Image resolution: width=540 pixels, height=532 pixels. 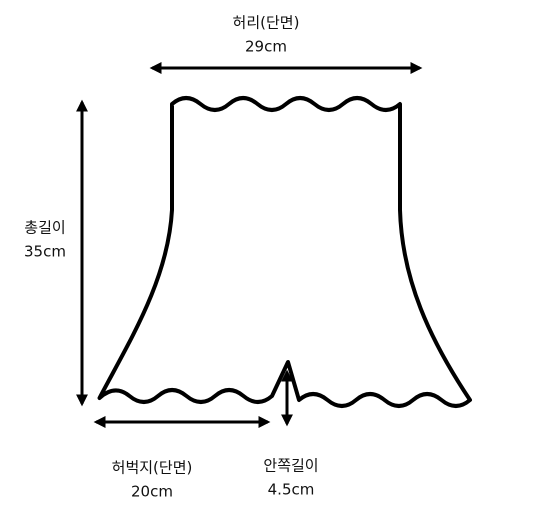 I want to click on label: 허리(단면), so click(x=266, y=23).